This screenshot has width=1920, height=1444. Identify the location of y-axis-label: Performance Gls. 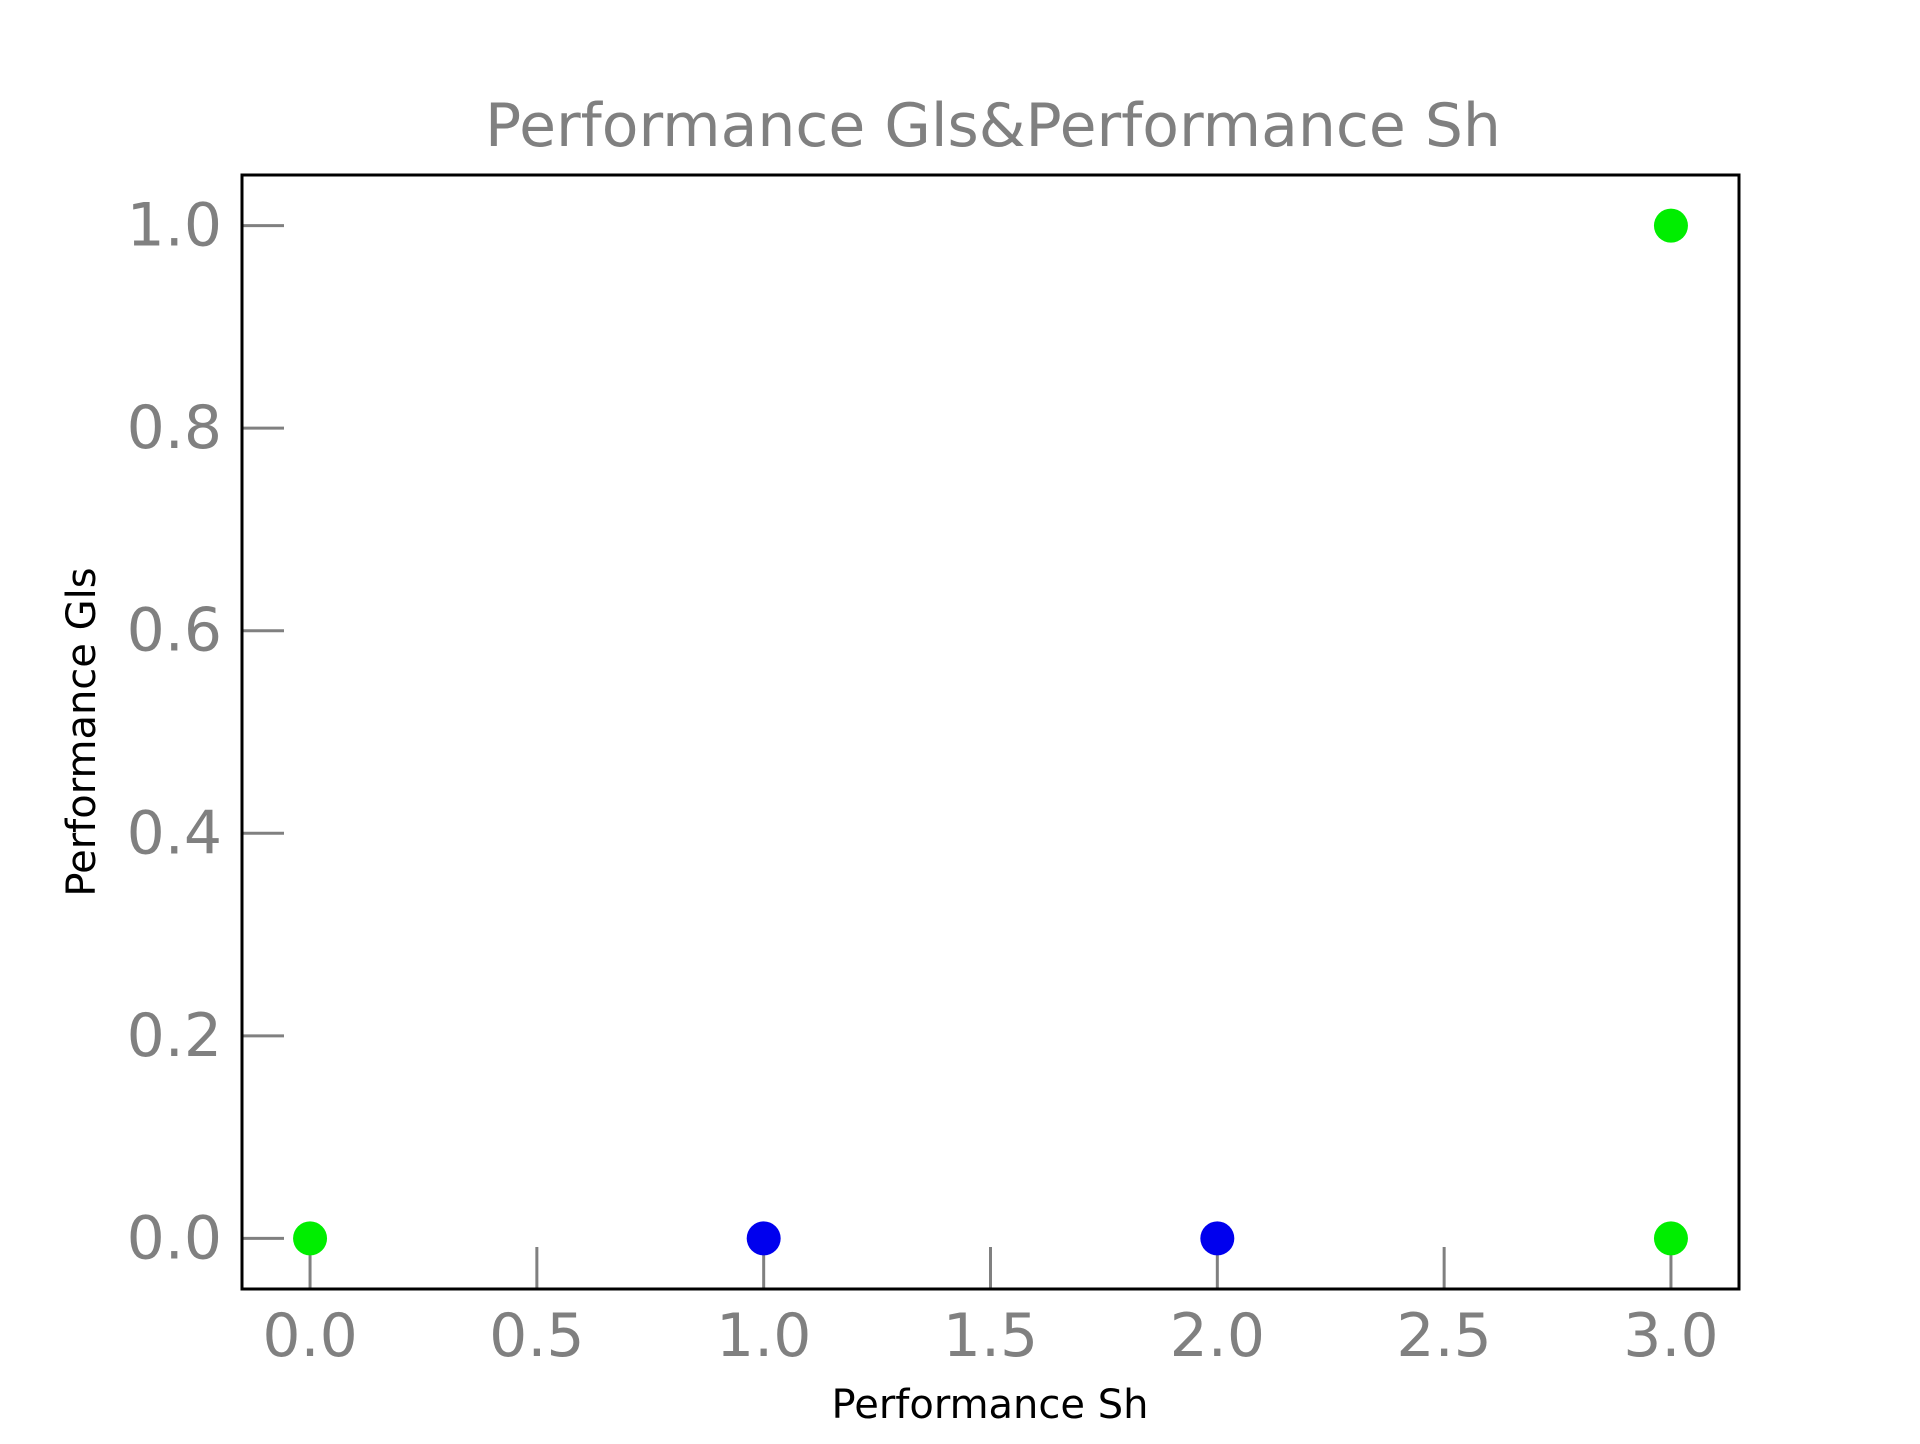
(82, 731).